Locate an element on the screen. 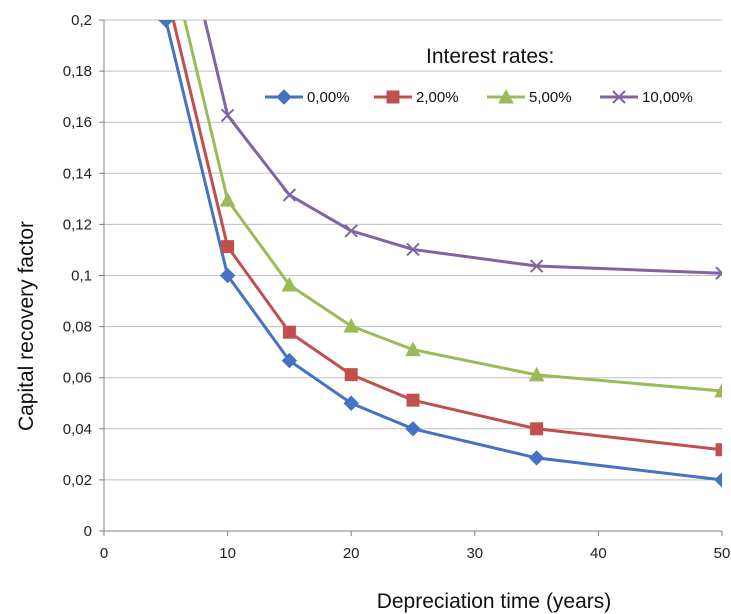 This screenshot has width=731, height=614. y-axis-title: Capital recovery factor is located at coordinates (26, 326).